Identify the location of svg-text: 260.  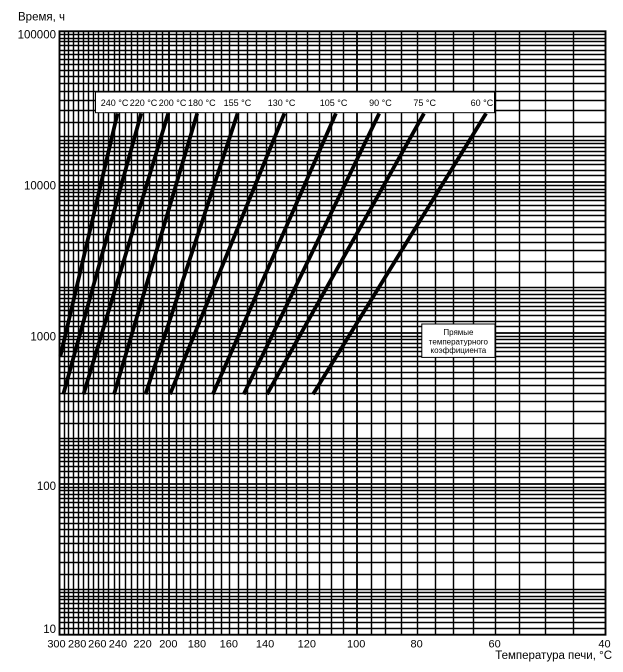
(97, 645).